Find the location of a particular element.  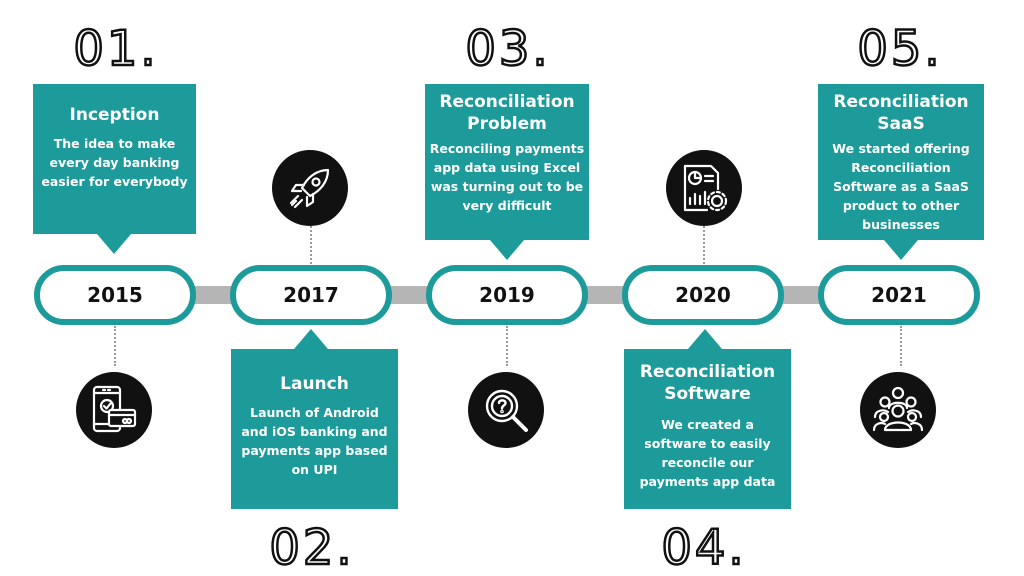

year-label: 2015 is located at coordinates (115, 295).